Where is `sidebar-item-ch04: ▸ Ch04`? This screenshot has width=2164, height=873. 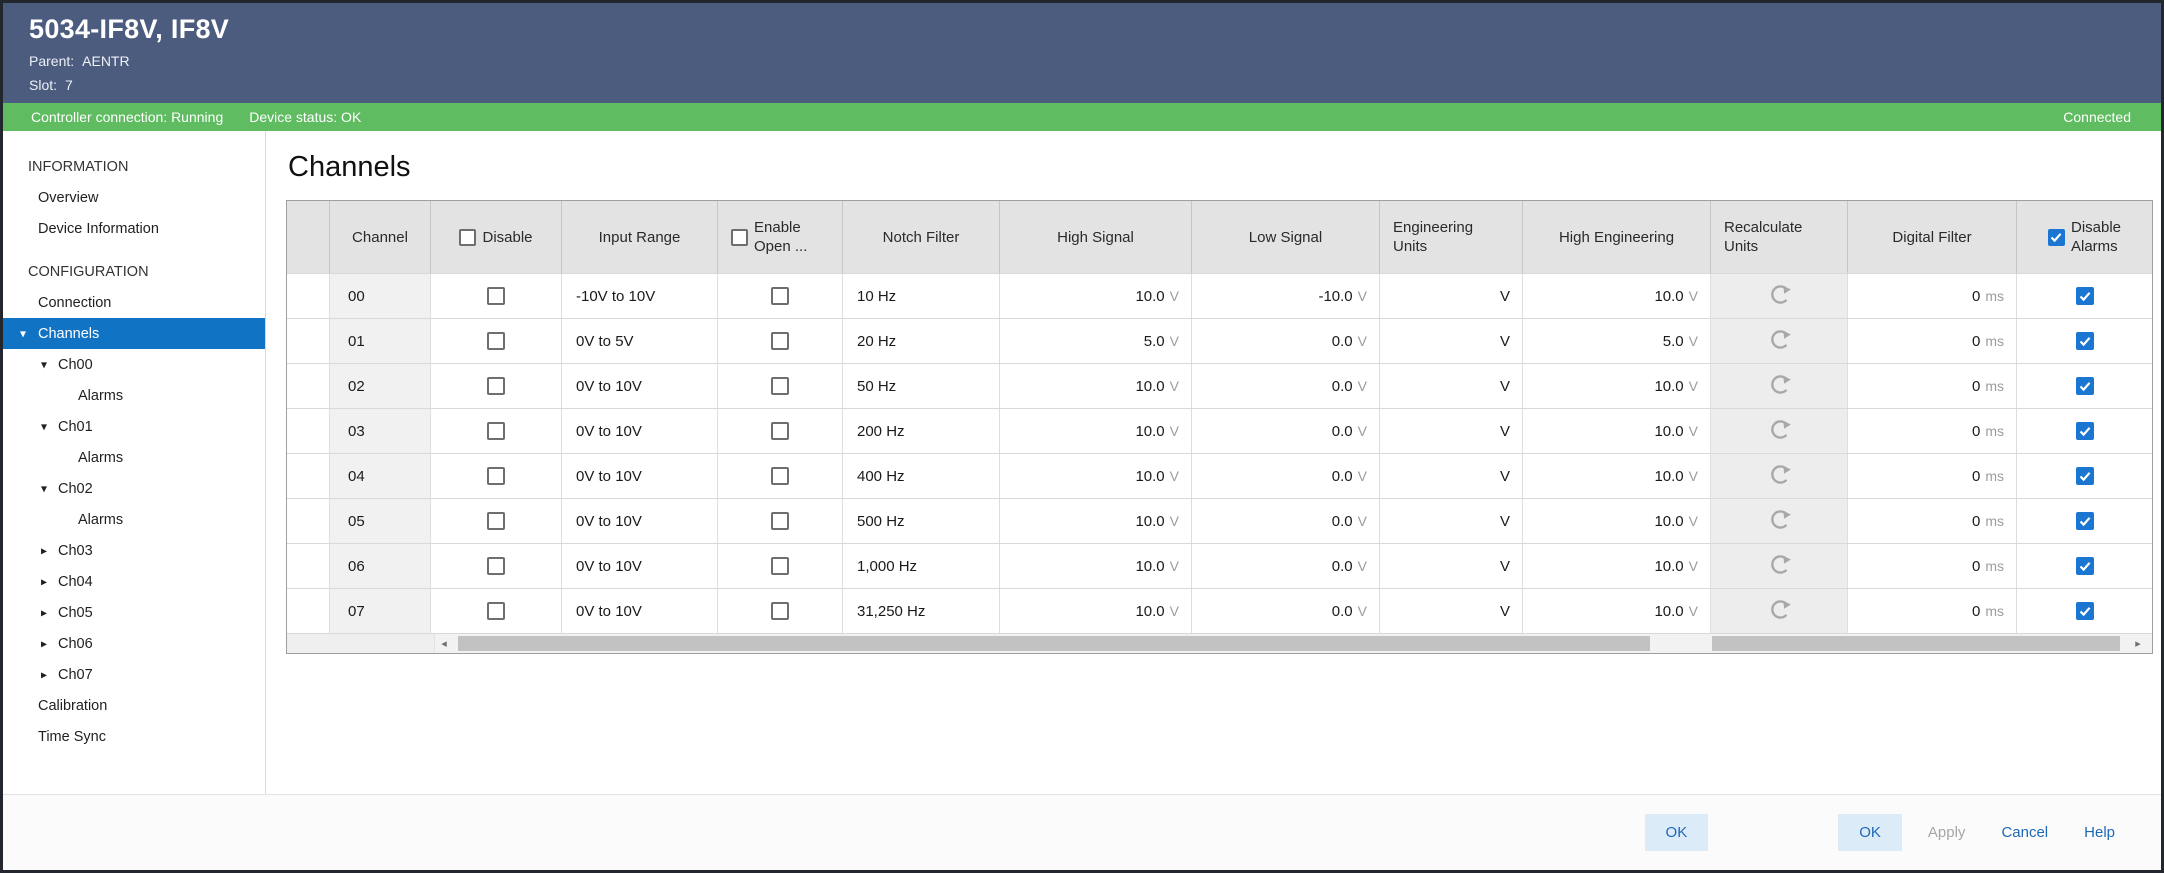
sidebar-item-ch04: ▸ Ch04 is located at coordinates (134, 581).